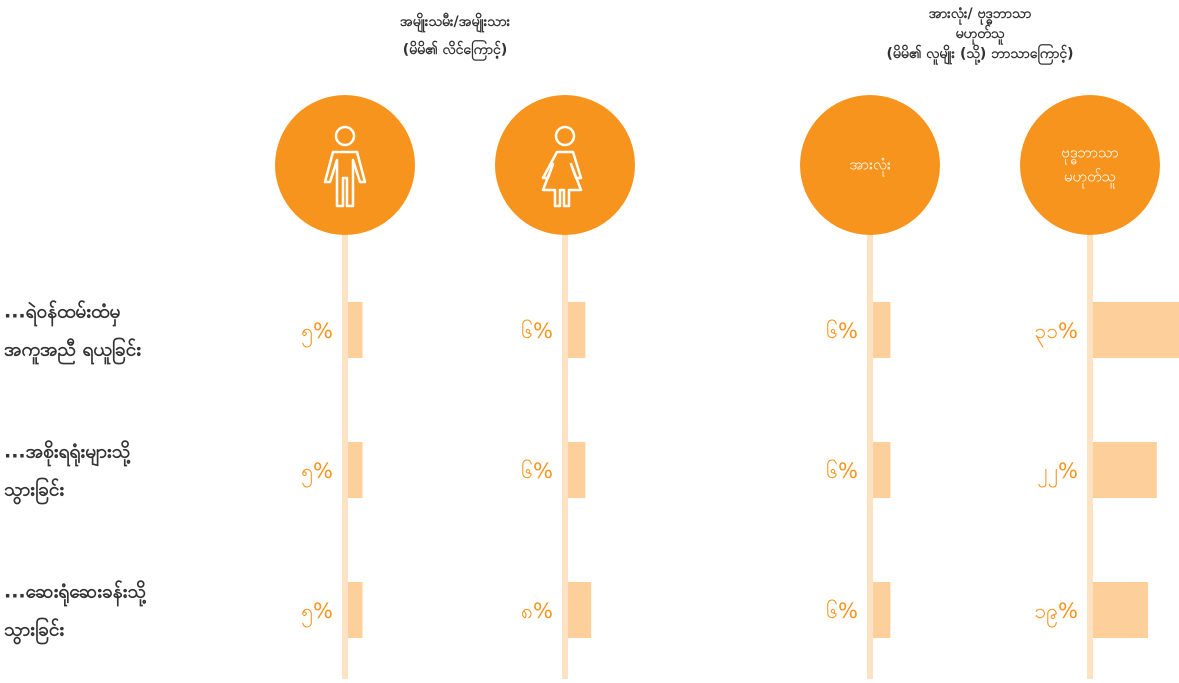 The image size is (1179, 683). I want to click on group-title: (မိမိ၏ လူမျိုး (သို့) ဘာသာကြောင့်), so click(979, 54).